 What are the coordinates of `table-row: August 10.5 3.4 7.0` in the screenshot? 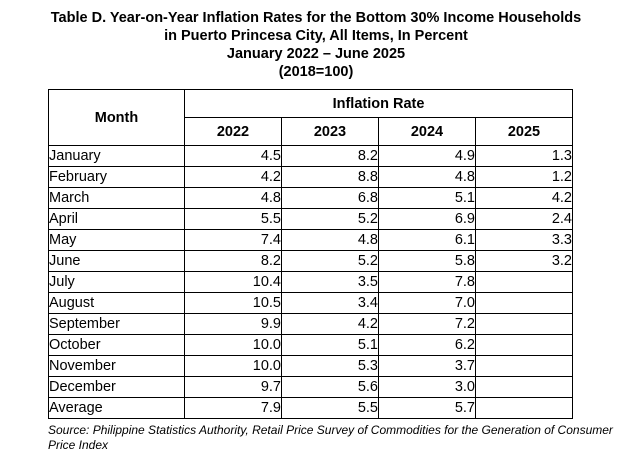 It's located at (310, 303).